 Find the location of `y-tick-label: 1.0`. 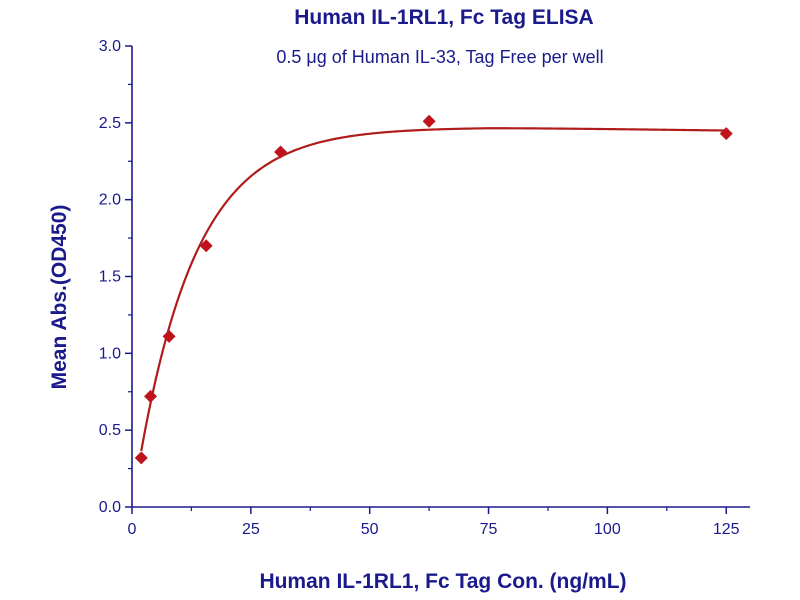

y-tick-label: 1.0 is located at coordinates (110, 353).